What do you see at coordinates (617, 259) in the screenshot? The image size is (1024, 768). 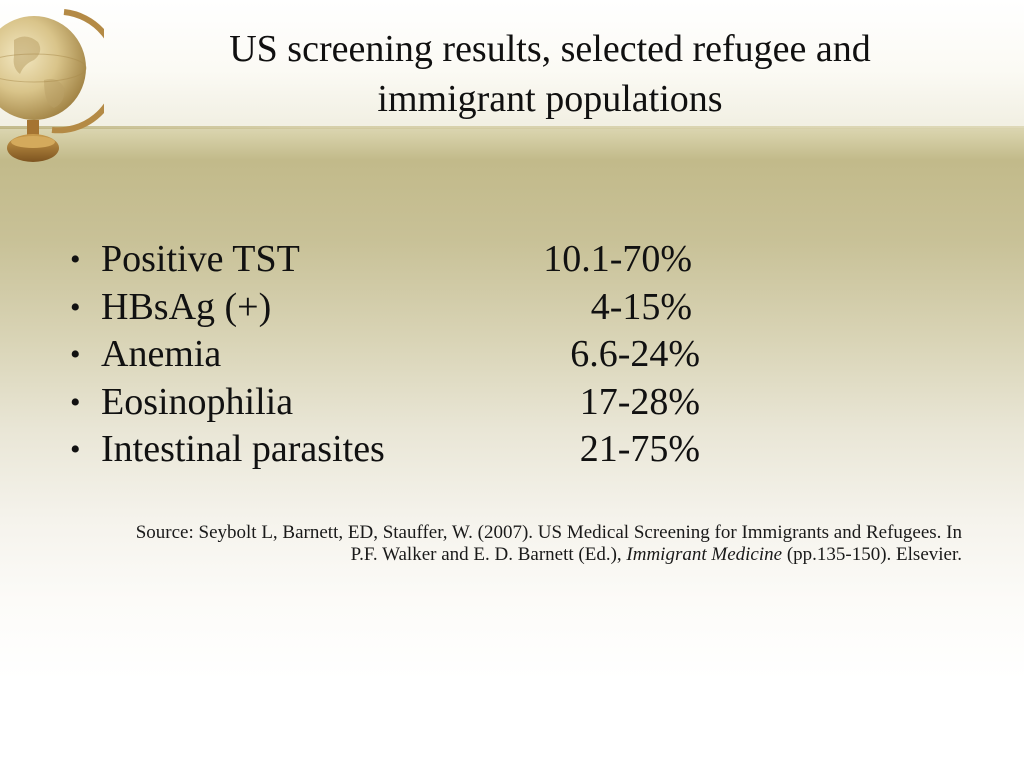 I see `item-value: 10.1-70%` at bounding box center [617, 259].